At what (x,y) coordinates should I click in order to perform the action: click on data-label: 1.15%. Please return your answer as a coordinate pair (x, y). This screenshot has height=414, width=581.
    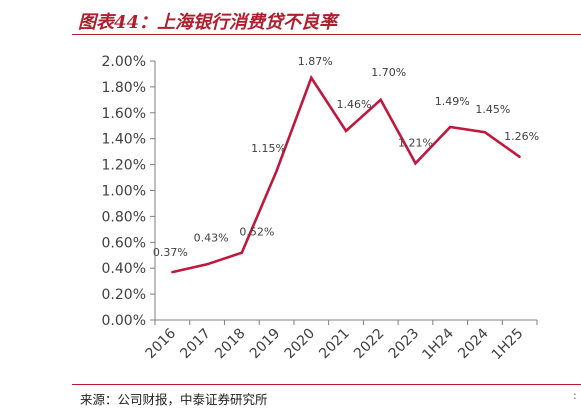
    Looking at the image, I should click on (268, 148).